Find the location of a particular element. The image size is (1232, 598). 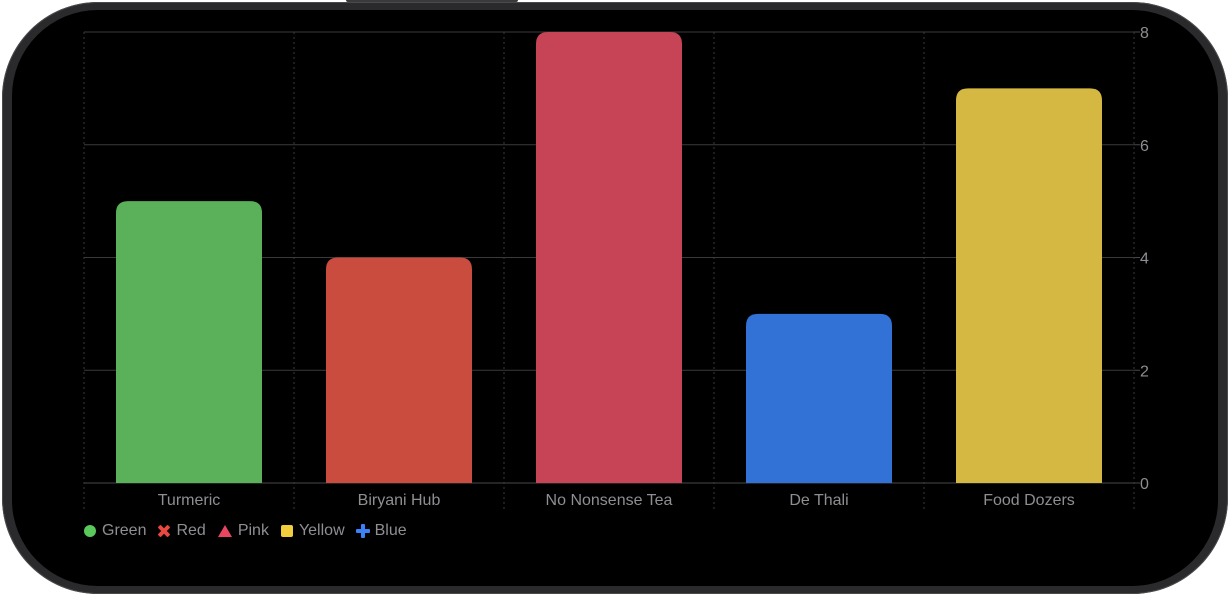

legend-item-yellow: Yellow is located at coordinates (312, 531).